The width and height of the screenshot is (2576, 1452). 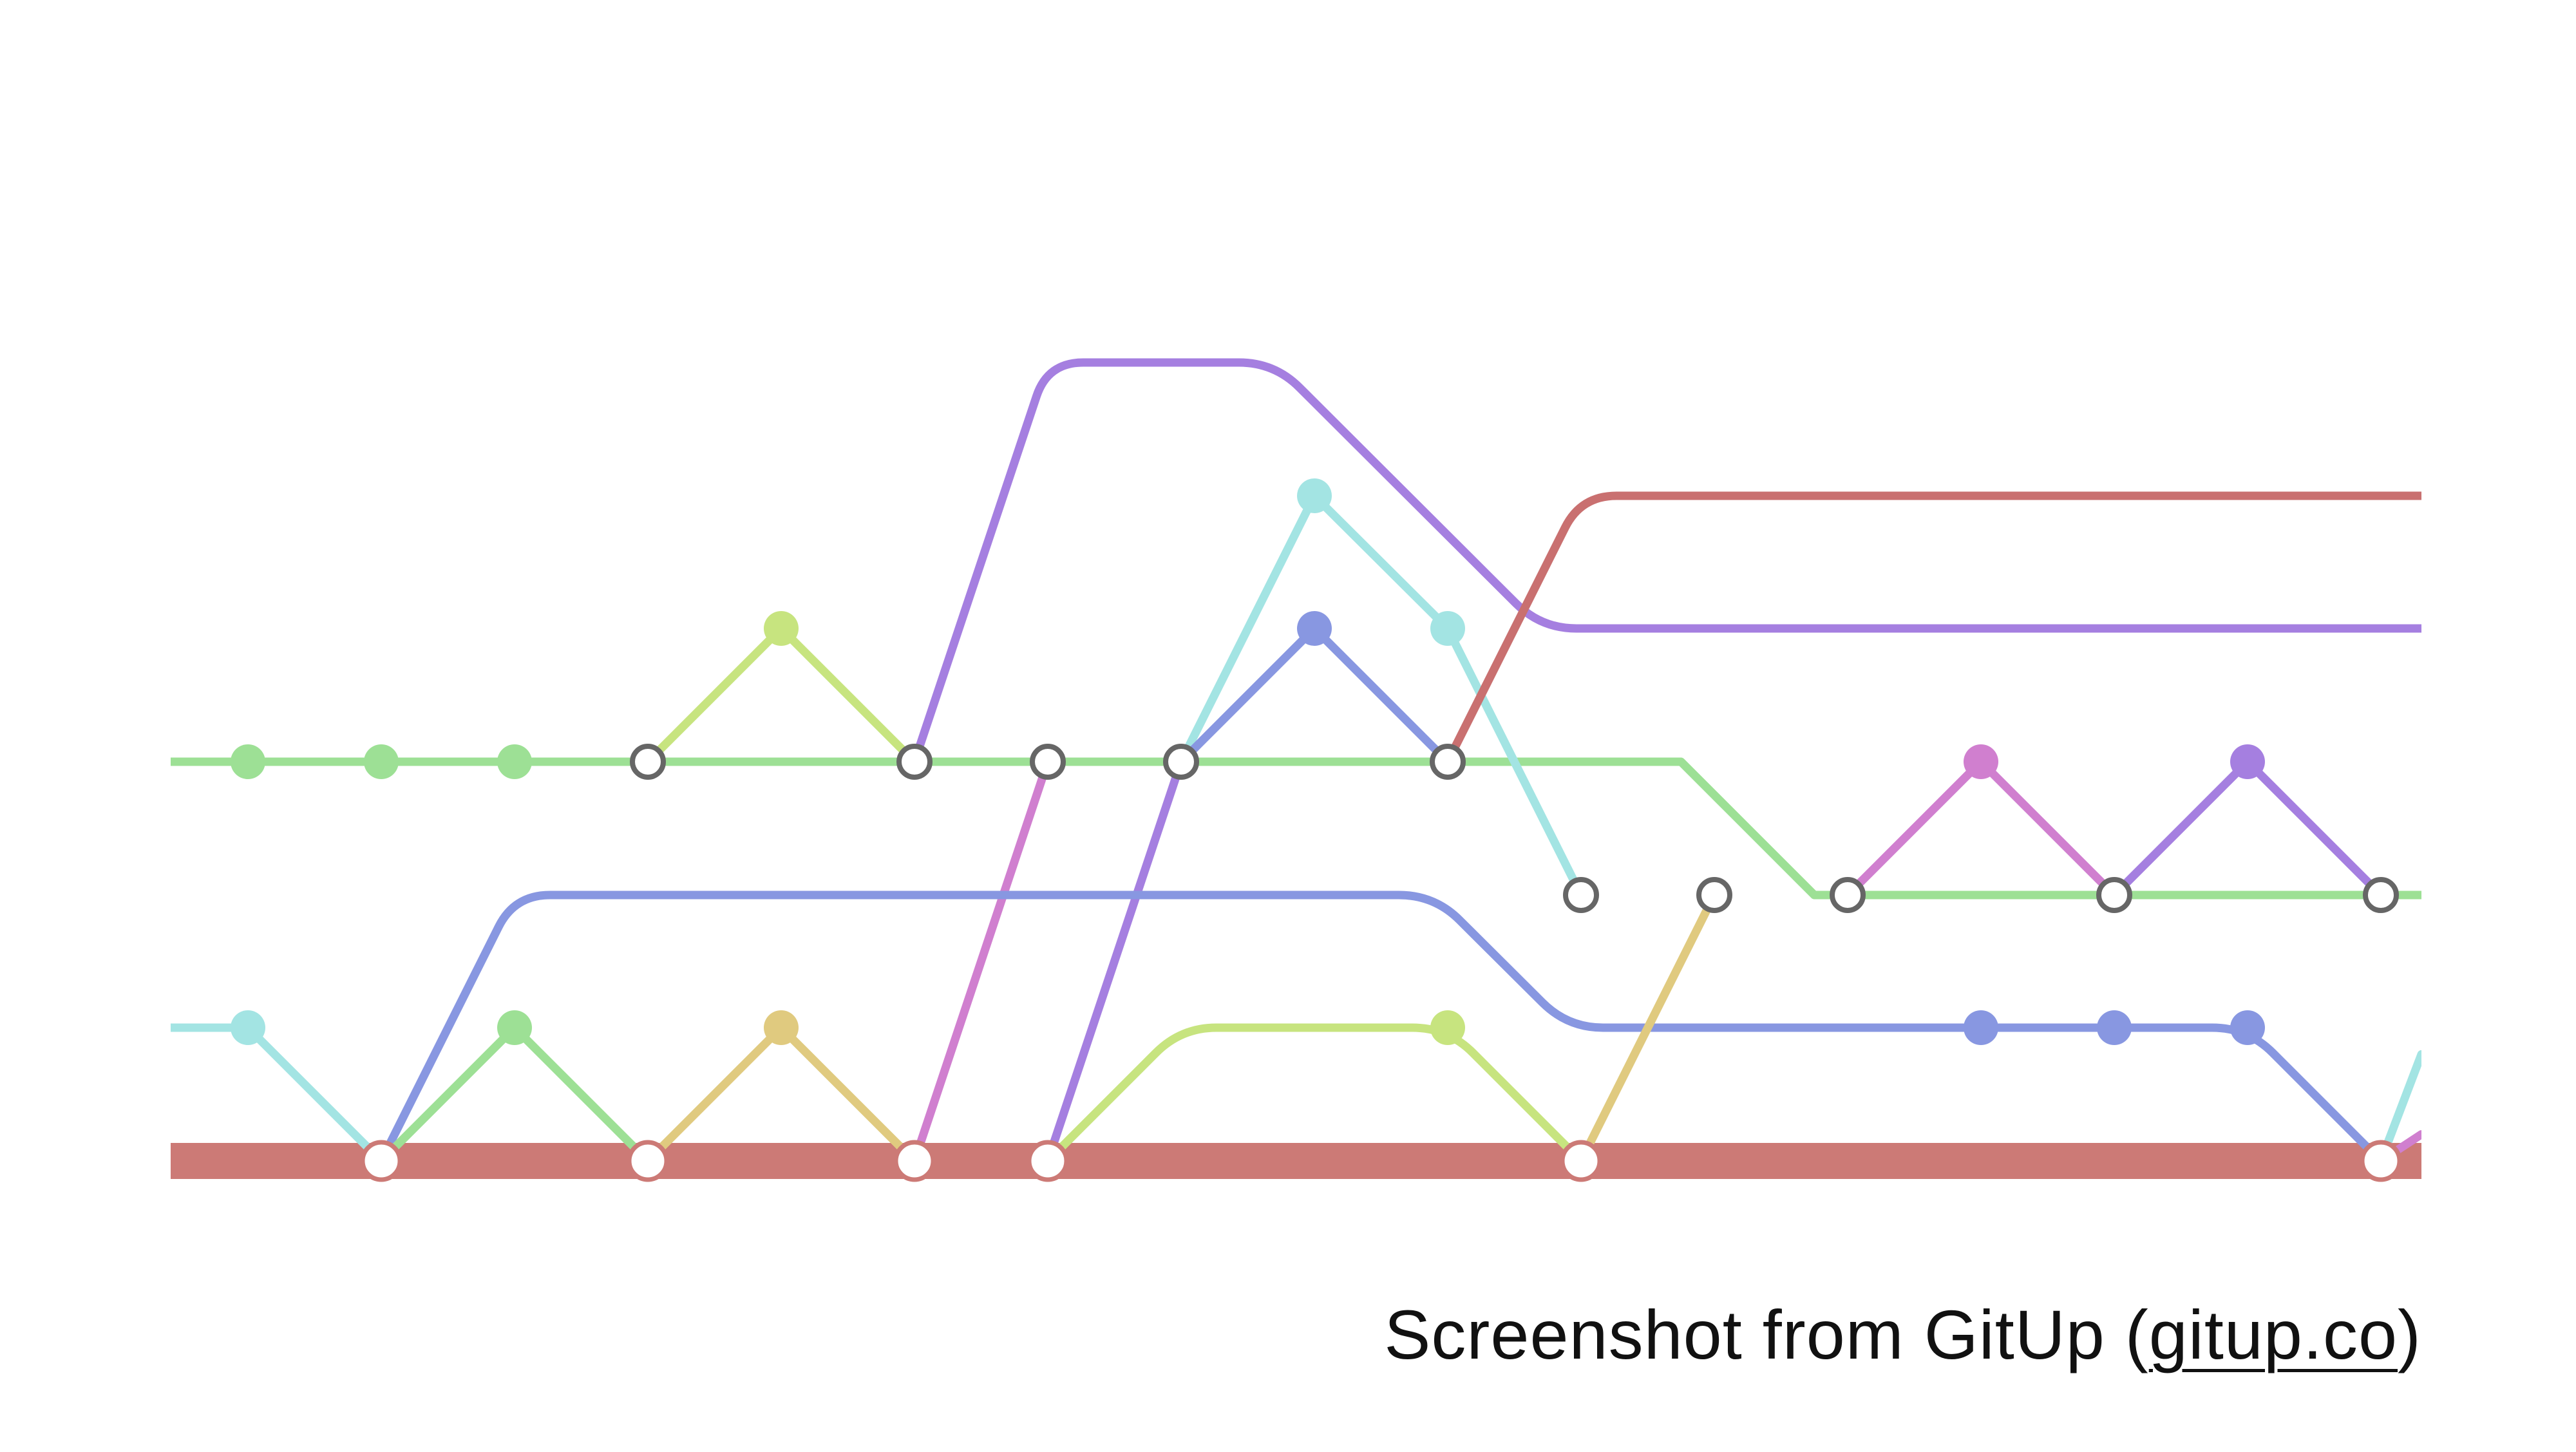 I want to click on caption-text: Screenshot from GitUp (, so click(x=1766, y=1334).